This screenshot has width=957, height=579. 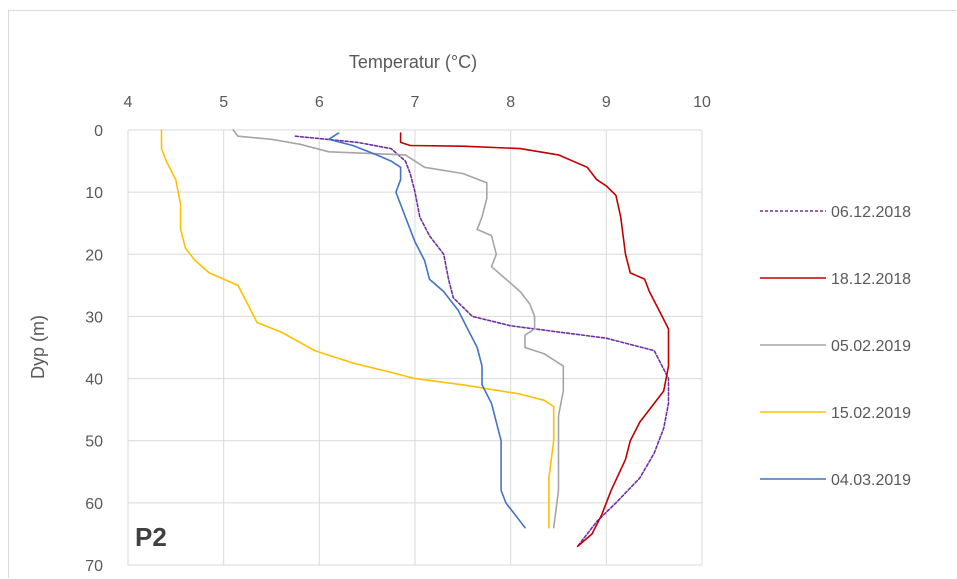 I want to click on legend-label-1: 06.12.2018, so click(x=871, y=212).